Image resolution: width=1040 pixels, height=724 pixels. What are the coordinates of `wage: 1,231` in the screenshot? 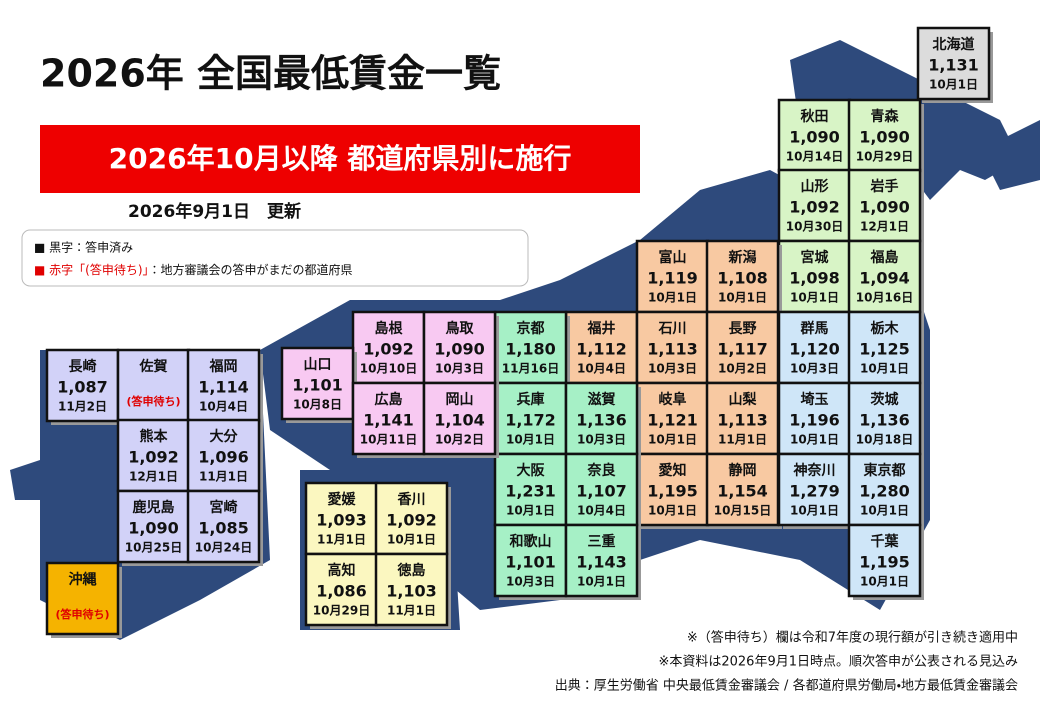 It's located at (530, 491).